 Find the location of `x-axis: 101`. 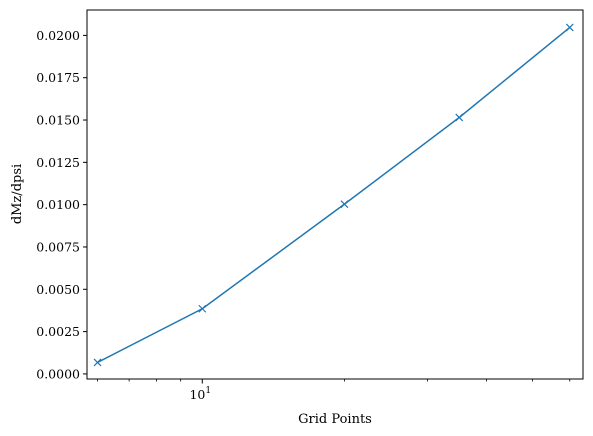

x-axis: 101 is located at coordinates (334, 390).